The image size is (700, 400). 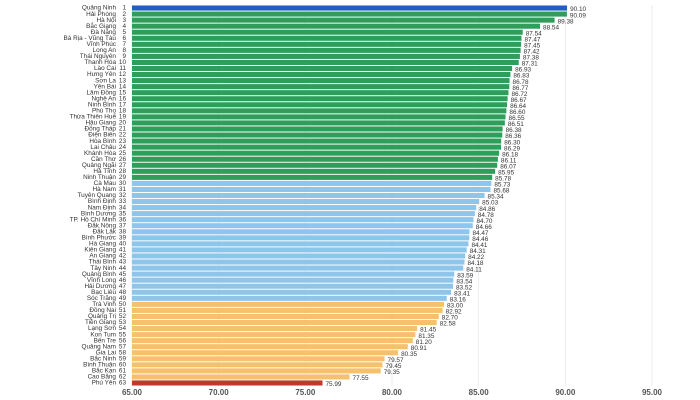 I want to click on rank-label: 47, so click(x=123, y=286).